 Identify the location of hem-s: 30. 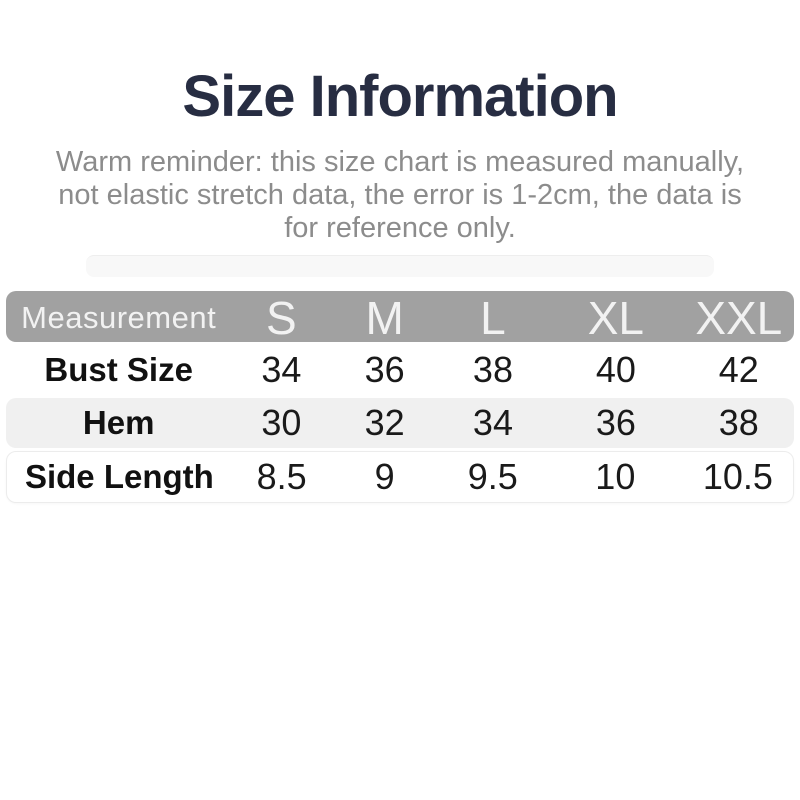
(281, 422).